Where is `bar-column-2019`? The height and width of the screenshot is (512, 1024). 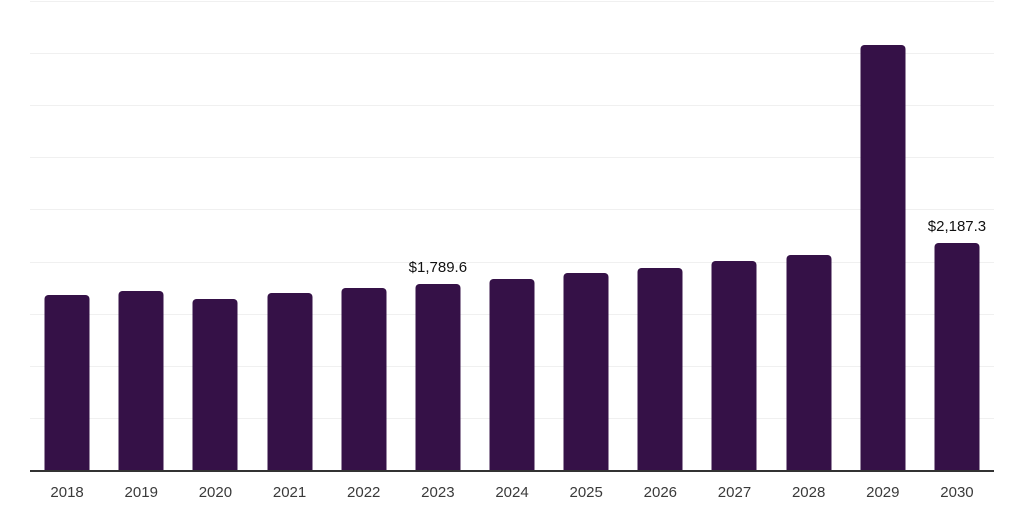
bar-column-2019 is located at coordinates (141, 236).